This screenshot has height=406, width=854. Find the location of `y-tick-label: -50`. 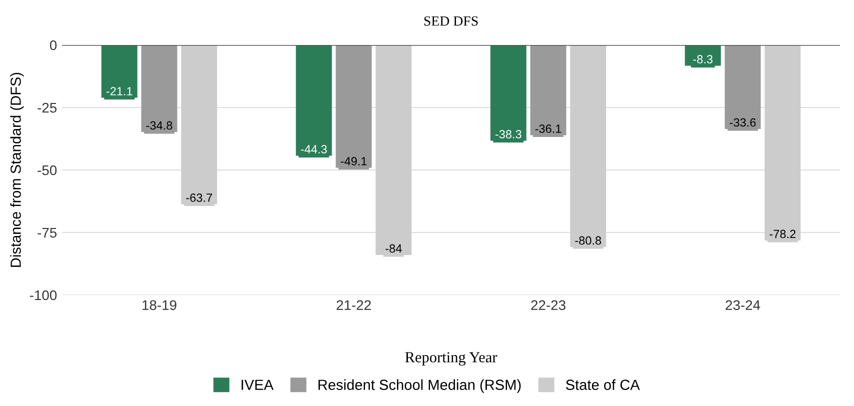

y-tick-label: -50 is located at coordinates (47, 170).